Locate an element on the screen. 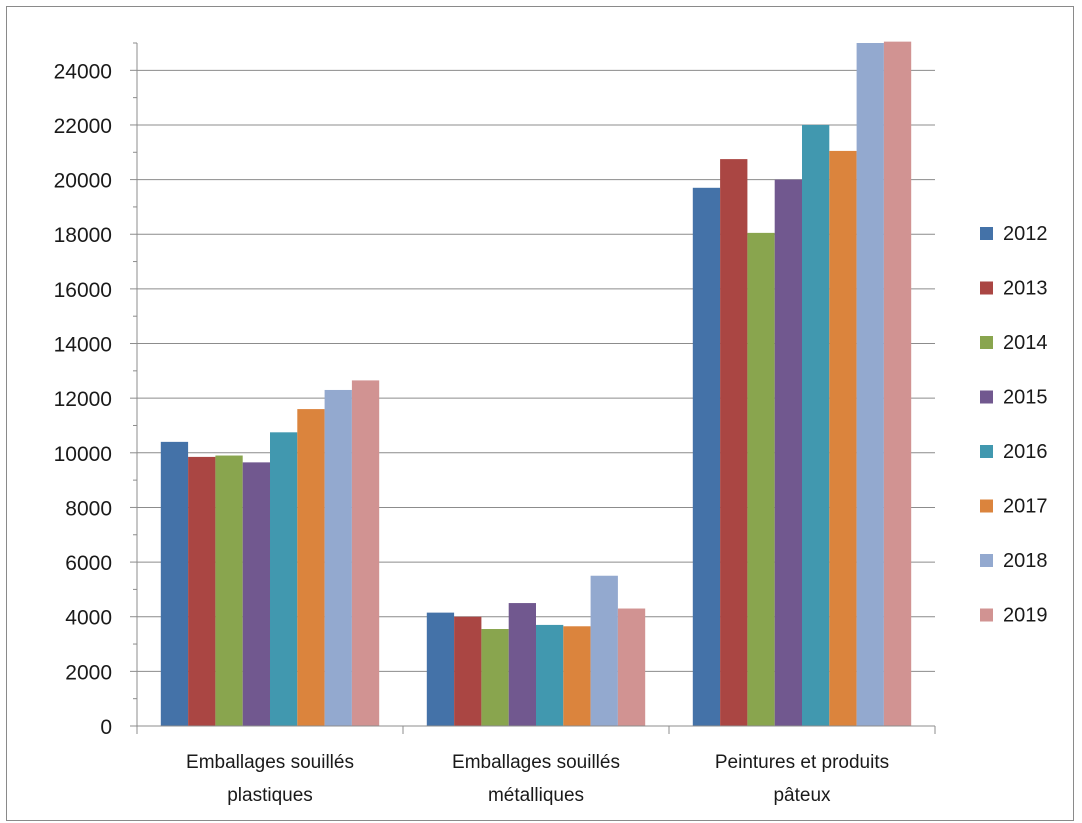 The height and width of the screenshot is (823, 1082). legend-swatch-2015 is located at coordinates (986, 397).